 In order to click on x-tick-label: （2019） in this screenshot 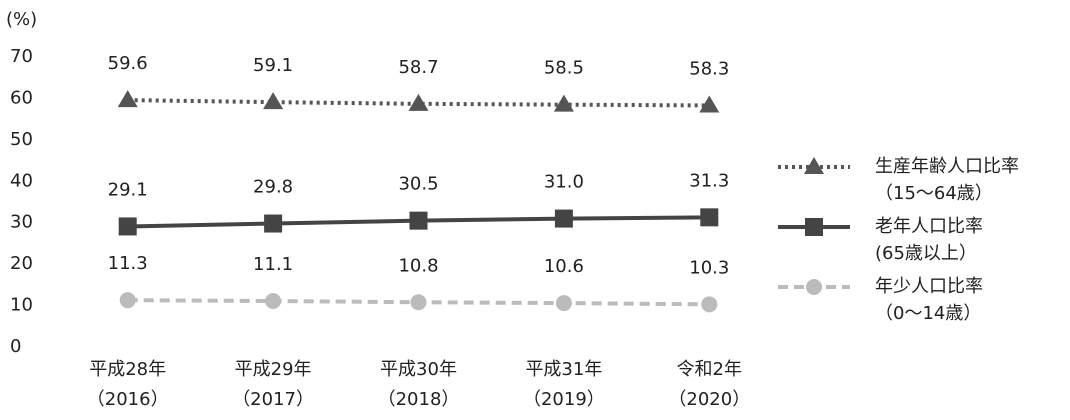, I will do `click(564, 399)`.